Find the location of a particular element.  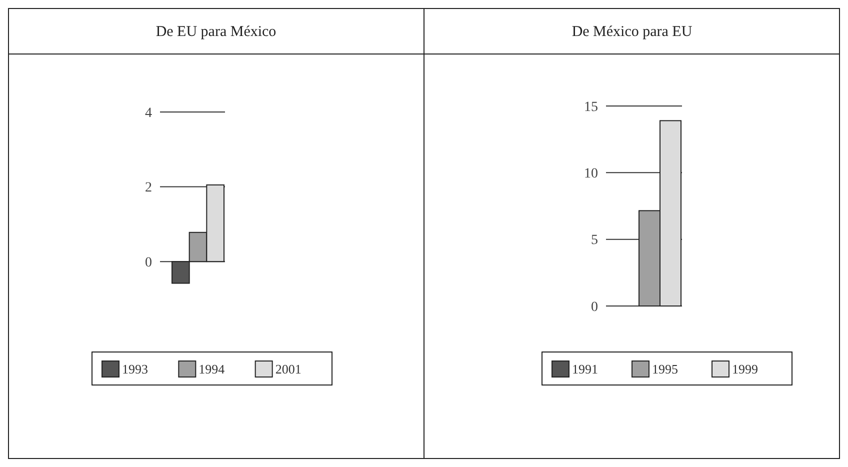

legend-label: 2001 is located at coordinates (288, 369).